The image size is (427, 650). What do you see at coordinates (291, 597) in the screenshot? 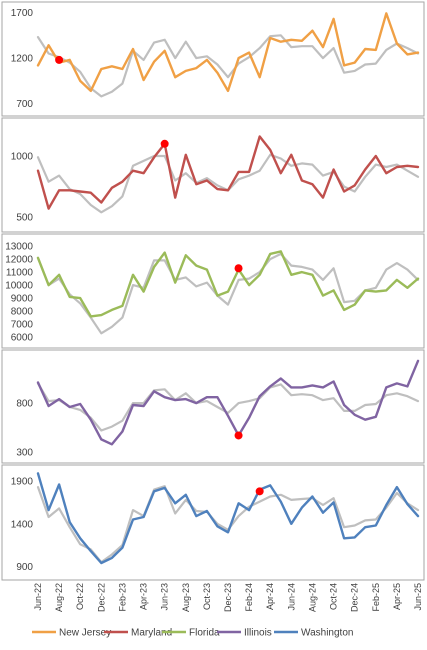
I see `x-tick-label: Jun-24` at bounding box center [291, 597].